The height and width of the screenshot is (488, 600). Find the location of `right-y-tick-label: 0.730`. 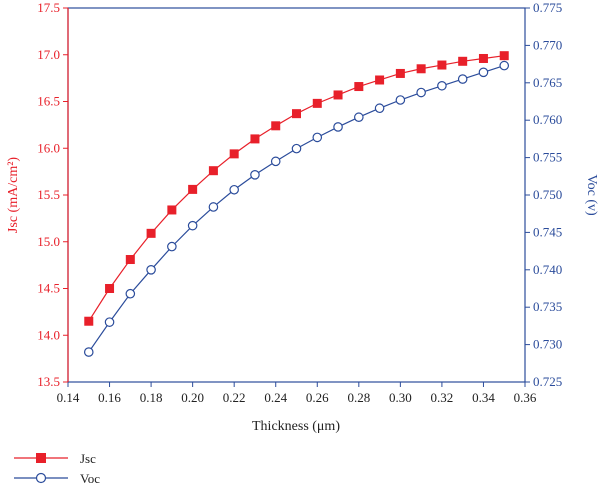

right-y-tick-label: 0.730 is located at coordinates (547, 344).